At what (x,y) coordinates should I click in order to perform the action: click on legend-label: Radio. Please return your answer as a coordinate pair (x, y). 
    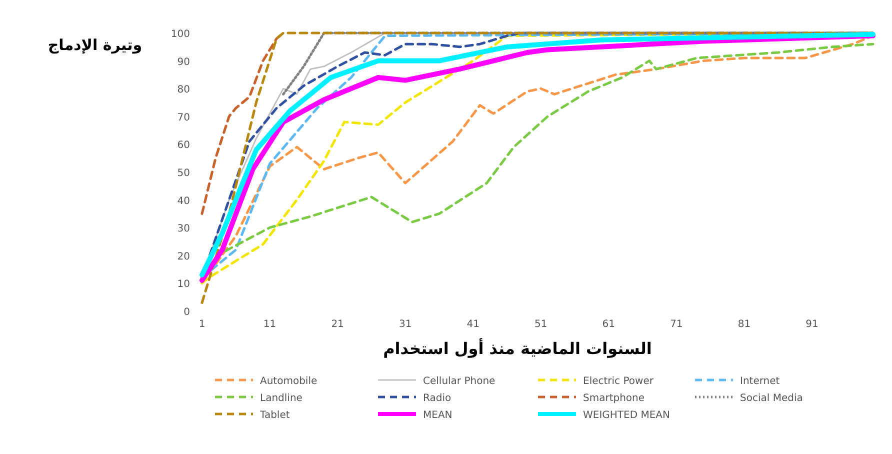
    Looking at the image, I should click on (437, 398).